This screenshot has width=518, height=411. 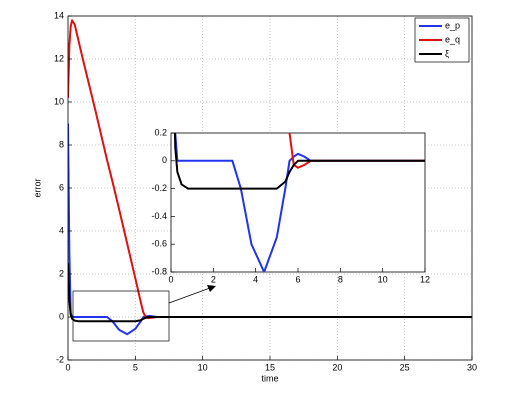 I want to click on x-tick-label: 30, so click(x=472, y=367).